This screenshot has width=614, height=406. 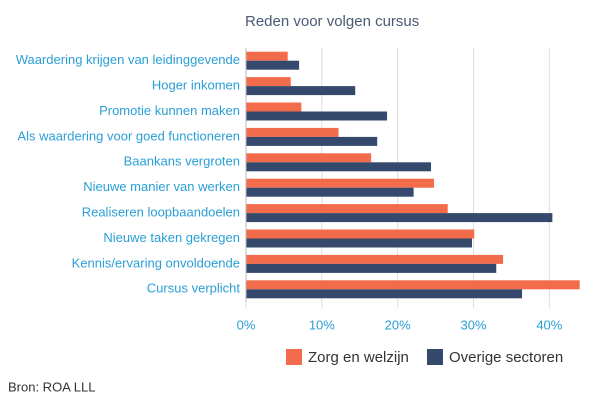 What do you see at coordinates (51, 386) in the screenshot?
I see `source: Bron: ROA LLL` at bounding box center [51, 386].